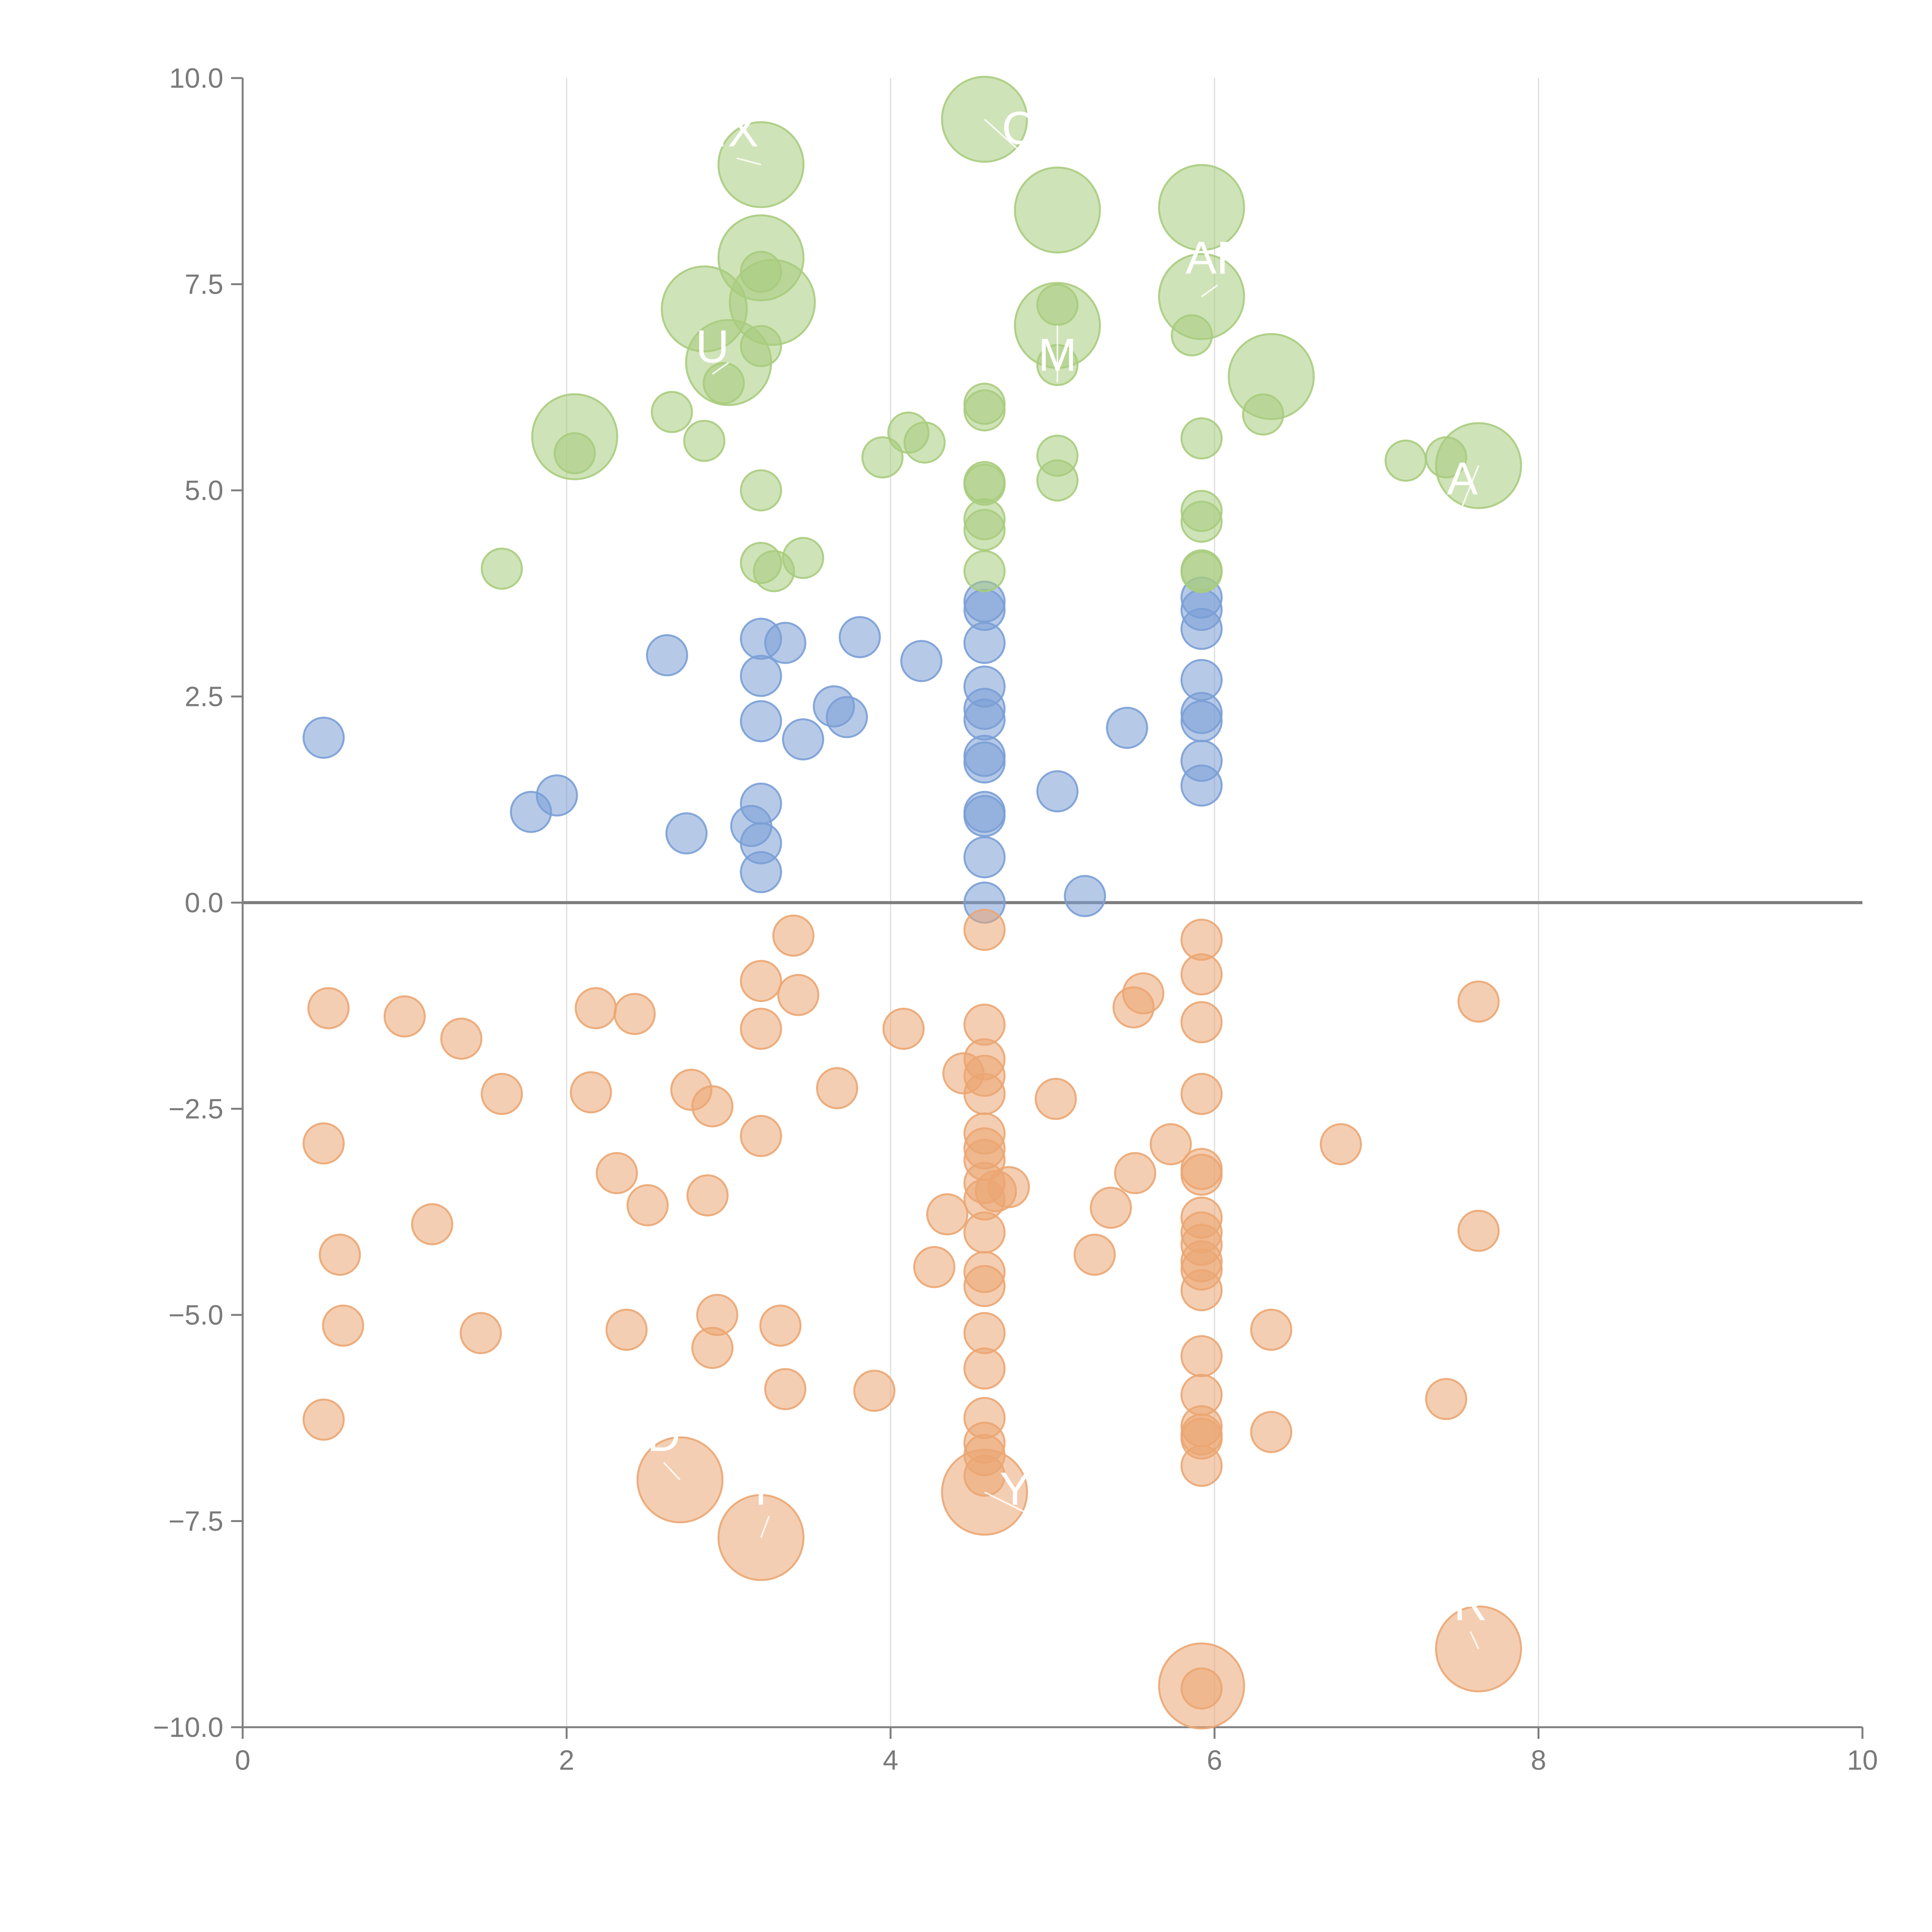 Image resolution: width=1932 pixels, height=1932 pixels. I want to click on x-tick-label: 8, so click(1539, 1760).